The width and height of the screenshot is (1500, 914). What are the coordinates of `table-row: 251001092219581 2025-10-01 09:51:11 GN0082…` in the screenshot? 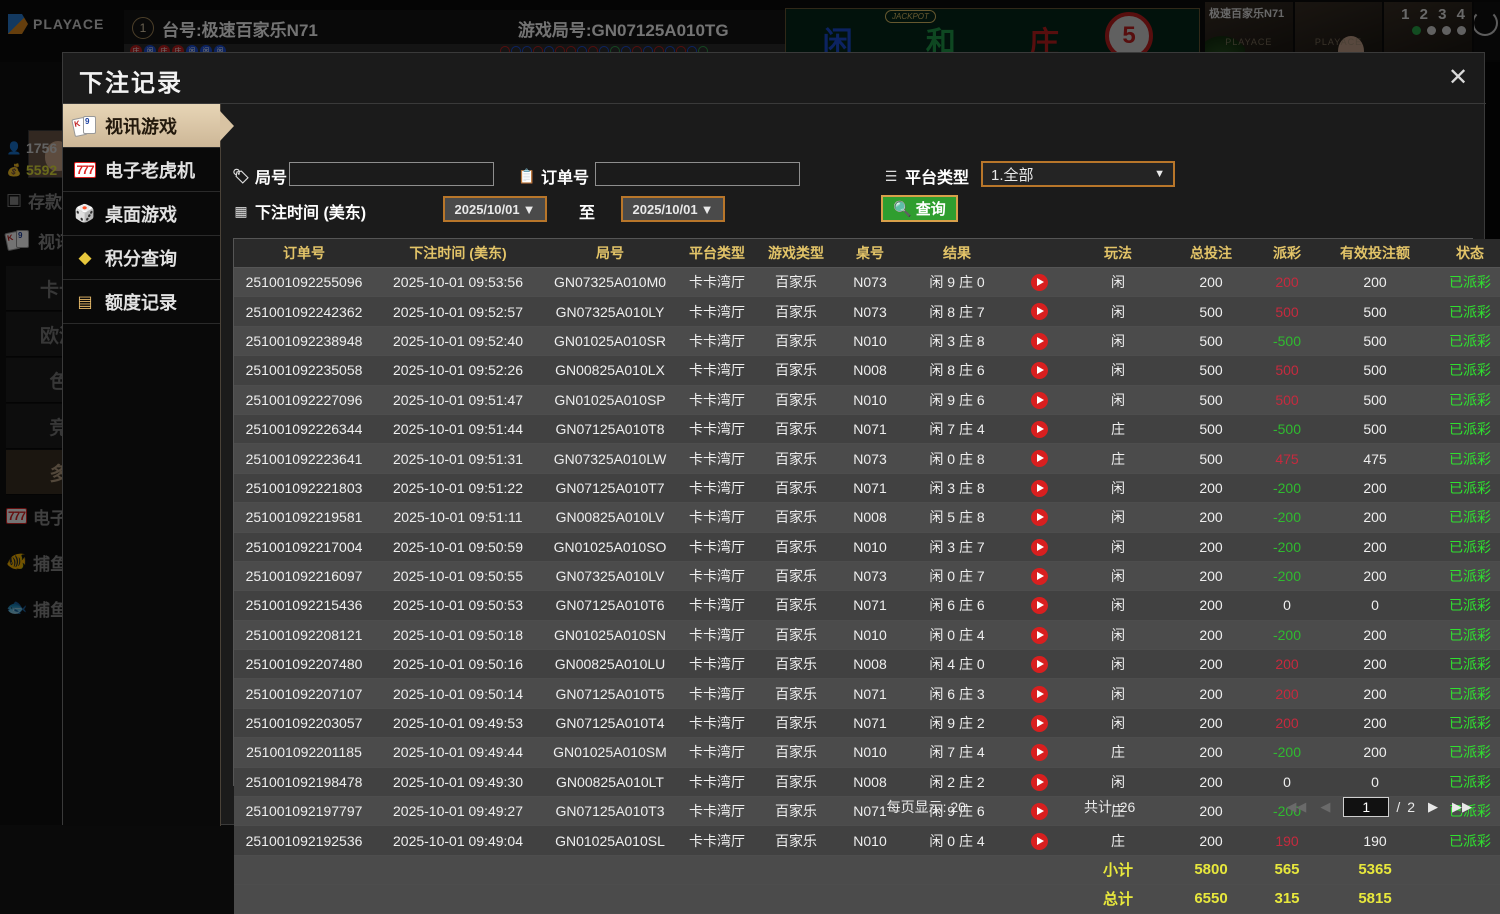 It's located at (867, 517).